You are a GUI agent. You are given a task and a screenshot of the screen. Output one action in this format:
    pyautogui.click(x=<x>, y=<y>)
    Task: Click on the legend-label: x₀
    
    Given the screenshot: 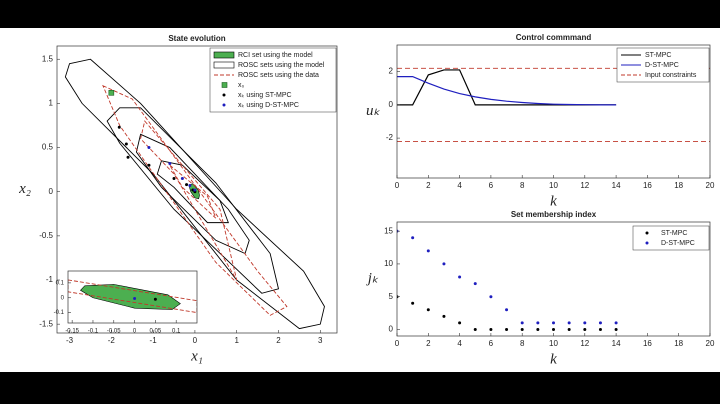 What is the action you would take?
    pyautogui.click(x=241, y=85)
    